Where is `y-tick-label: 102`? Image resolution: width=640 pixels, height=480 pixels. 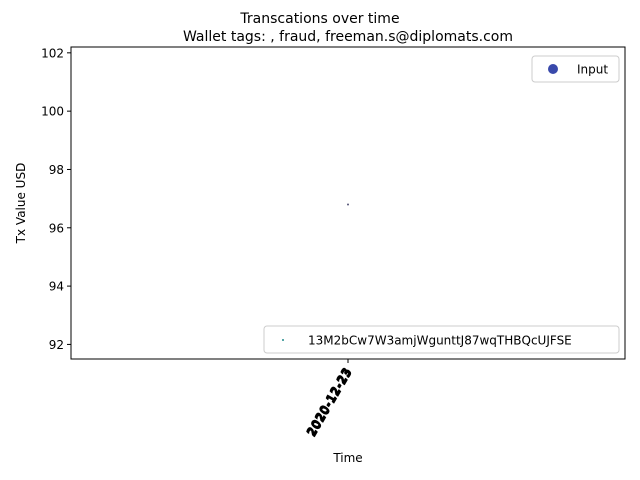 y-tick-label: 102 is located at coordinates (52, 53).